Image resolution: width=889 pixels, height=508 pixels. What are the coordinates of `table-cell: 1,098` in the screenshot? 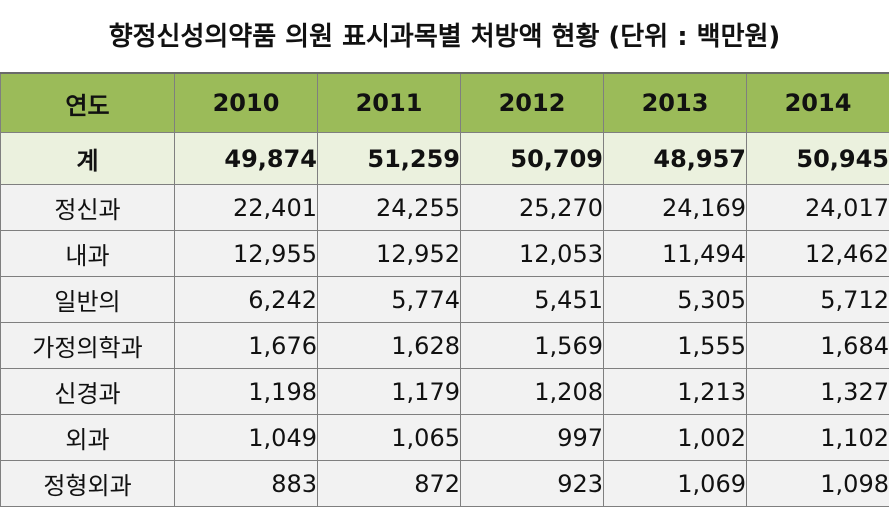 It's located at (817, 483).